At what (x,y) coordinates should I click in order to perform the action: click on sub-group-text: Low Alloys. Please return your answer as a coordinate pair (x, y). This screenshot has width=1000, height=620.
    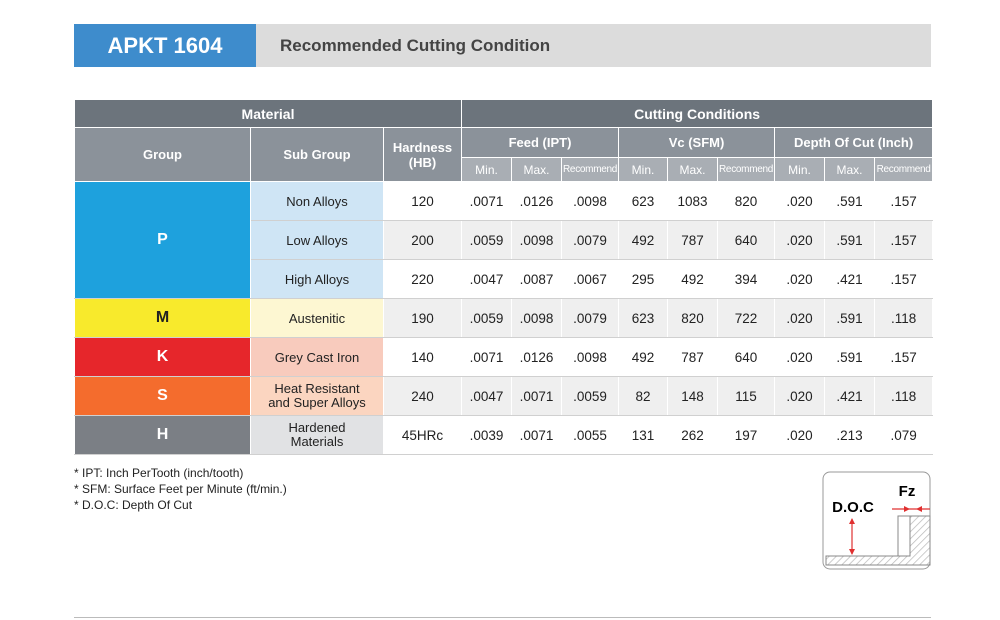
    Looking at the image, I should click on (317, 240).